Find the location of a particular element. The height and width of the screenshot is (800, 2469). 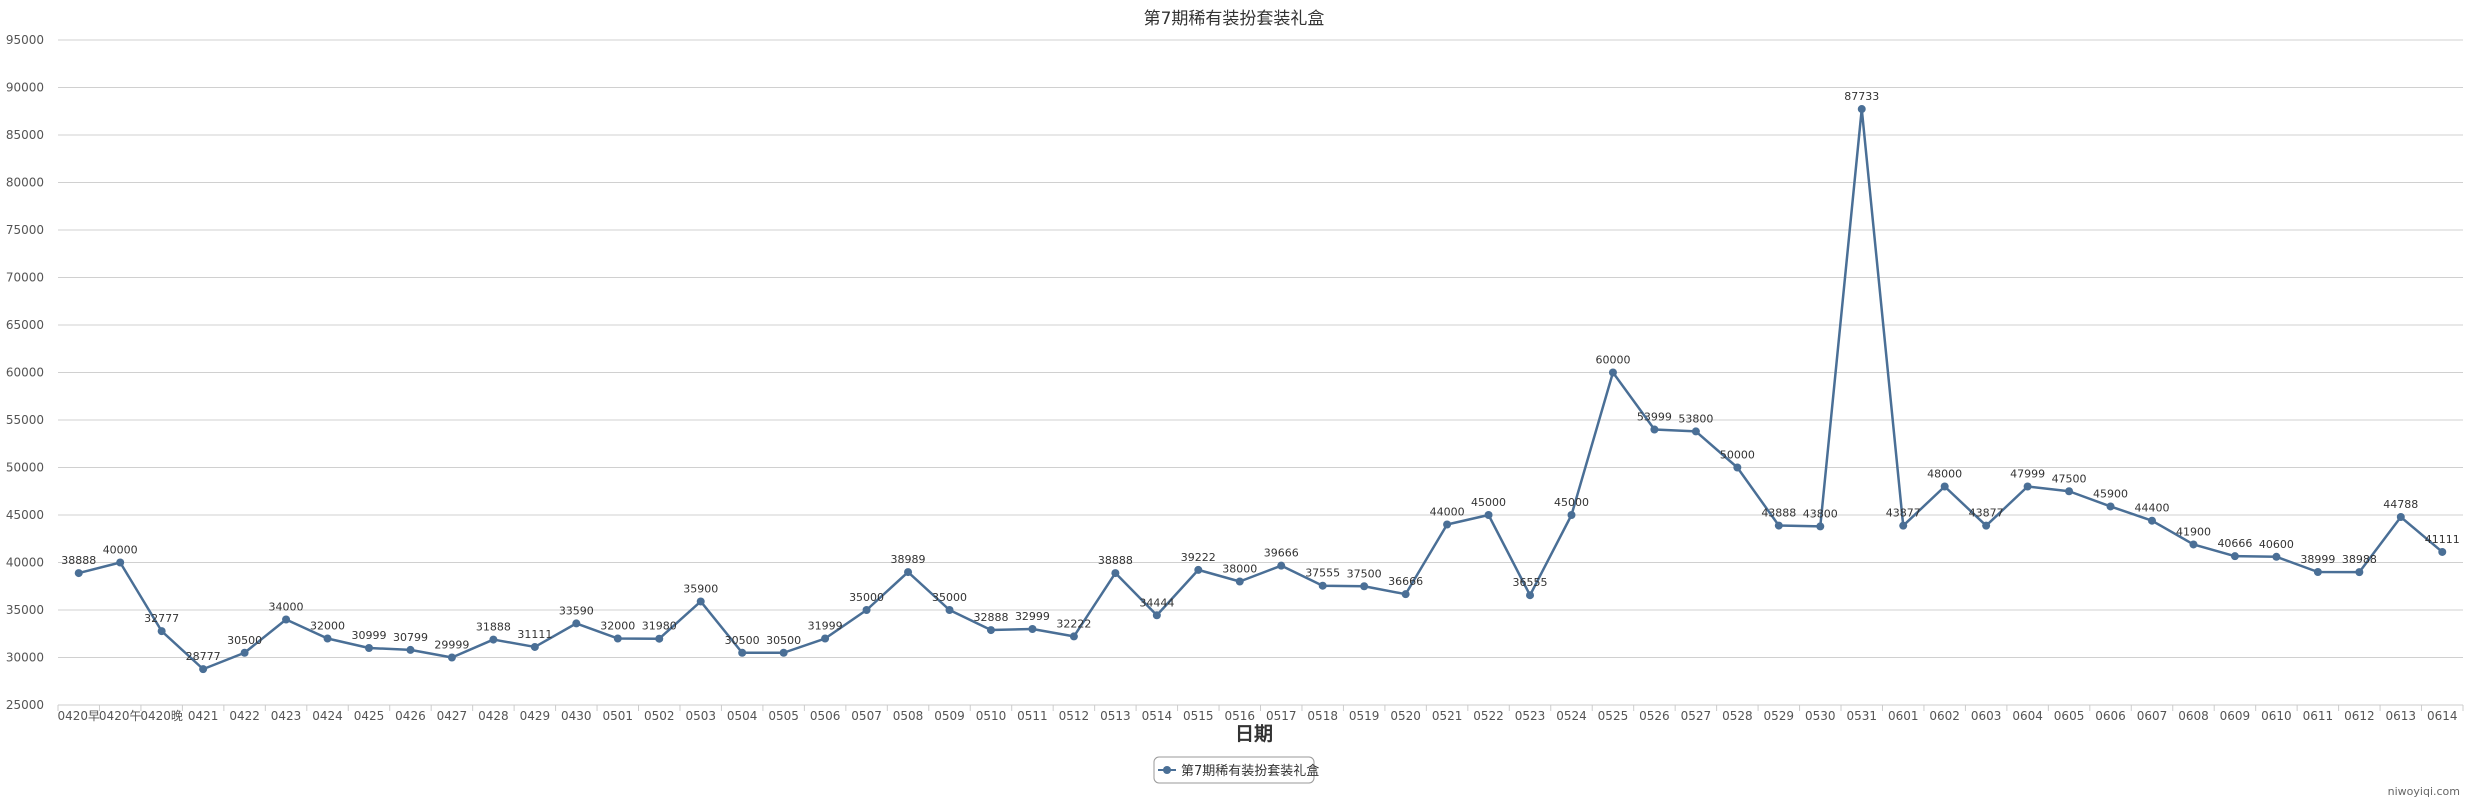

data-label: 30799 is located at coordinates (410, 637).